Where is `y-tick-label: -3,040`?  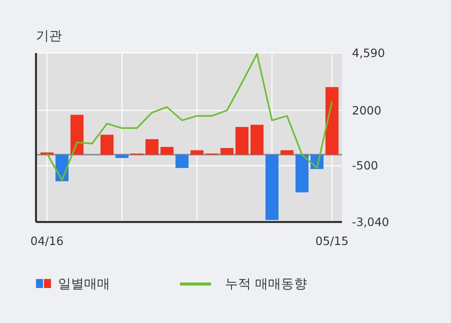
y-tick-label: -3,040 is located at coordinates (371, 222).